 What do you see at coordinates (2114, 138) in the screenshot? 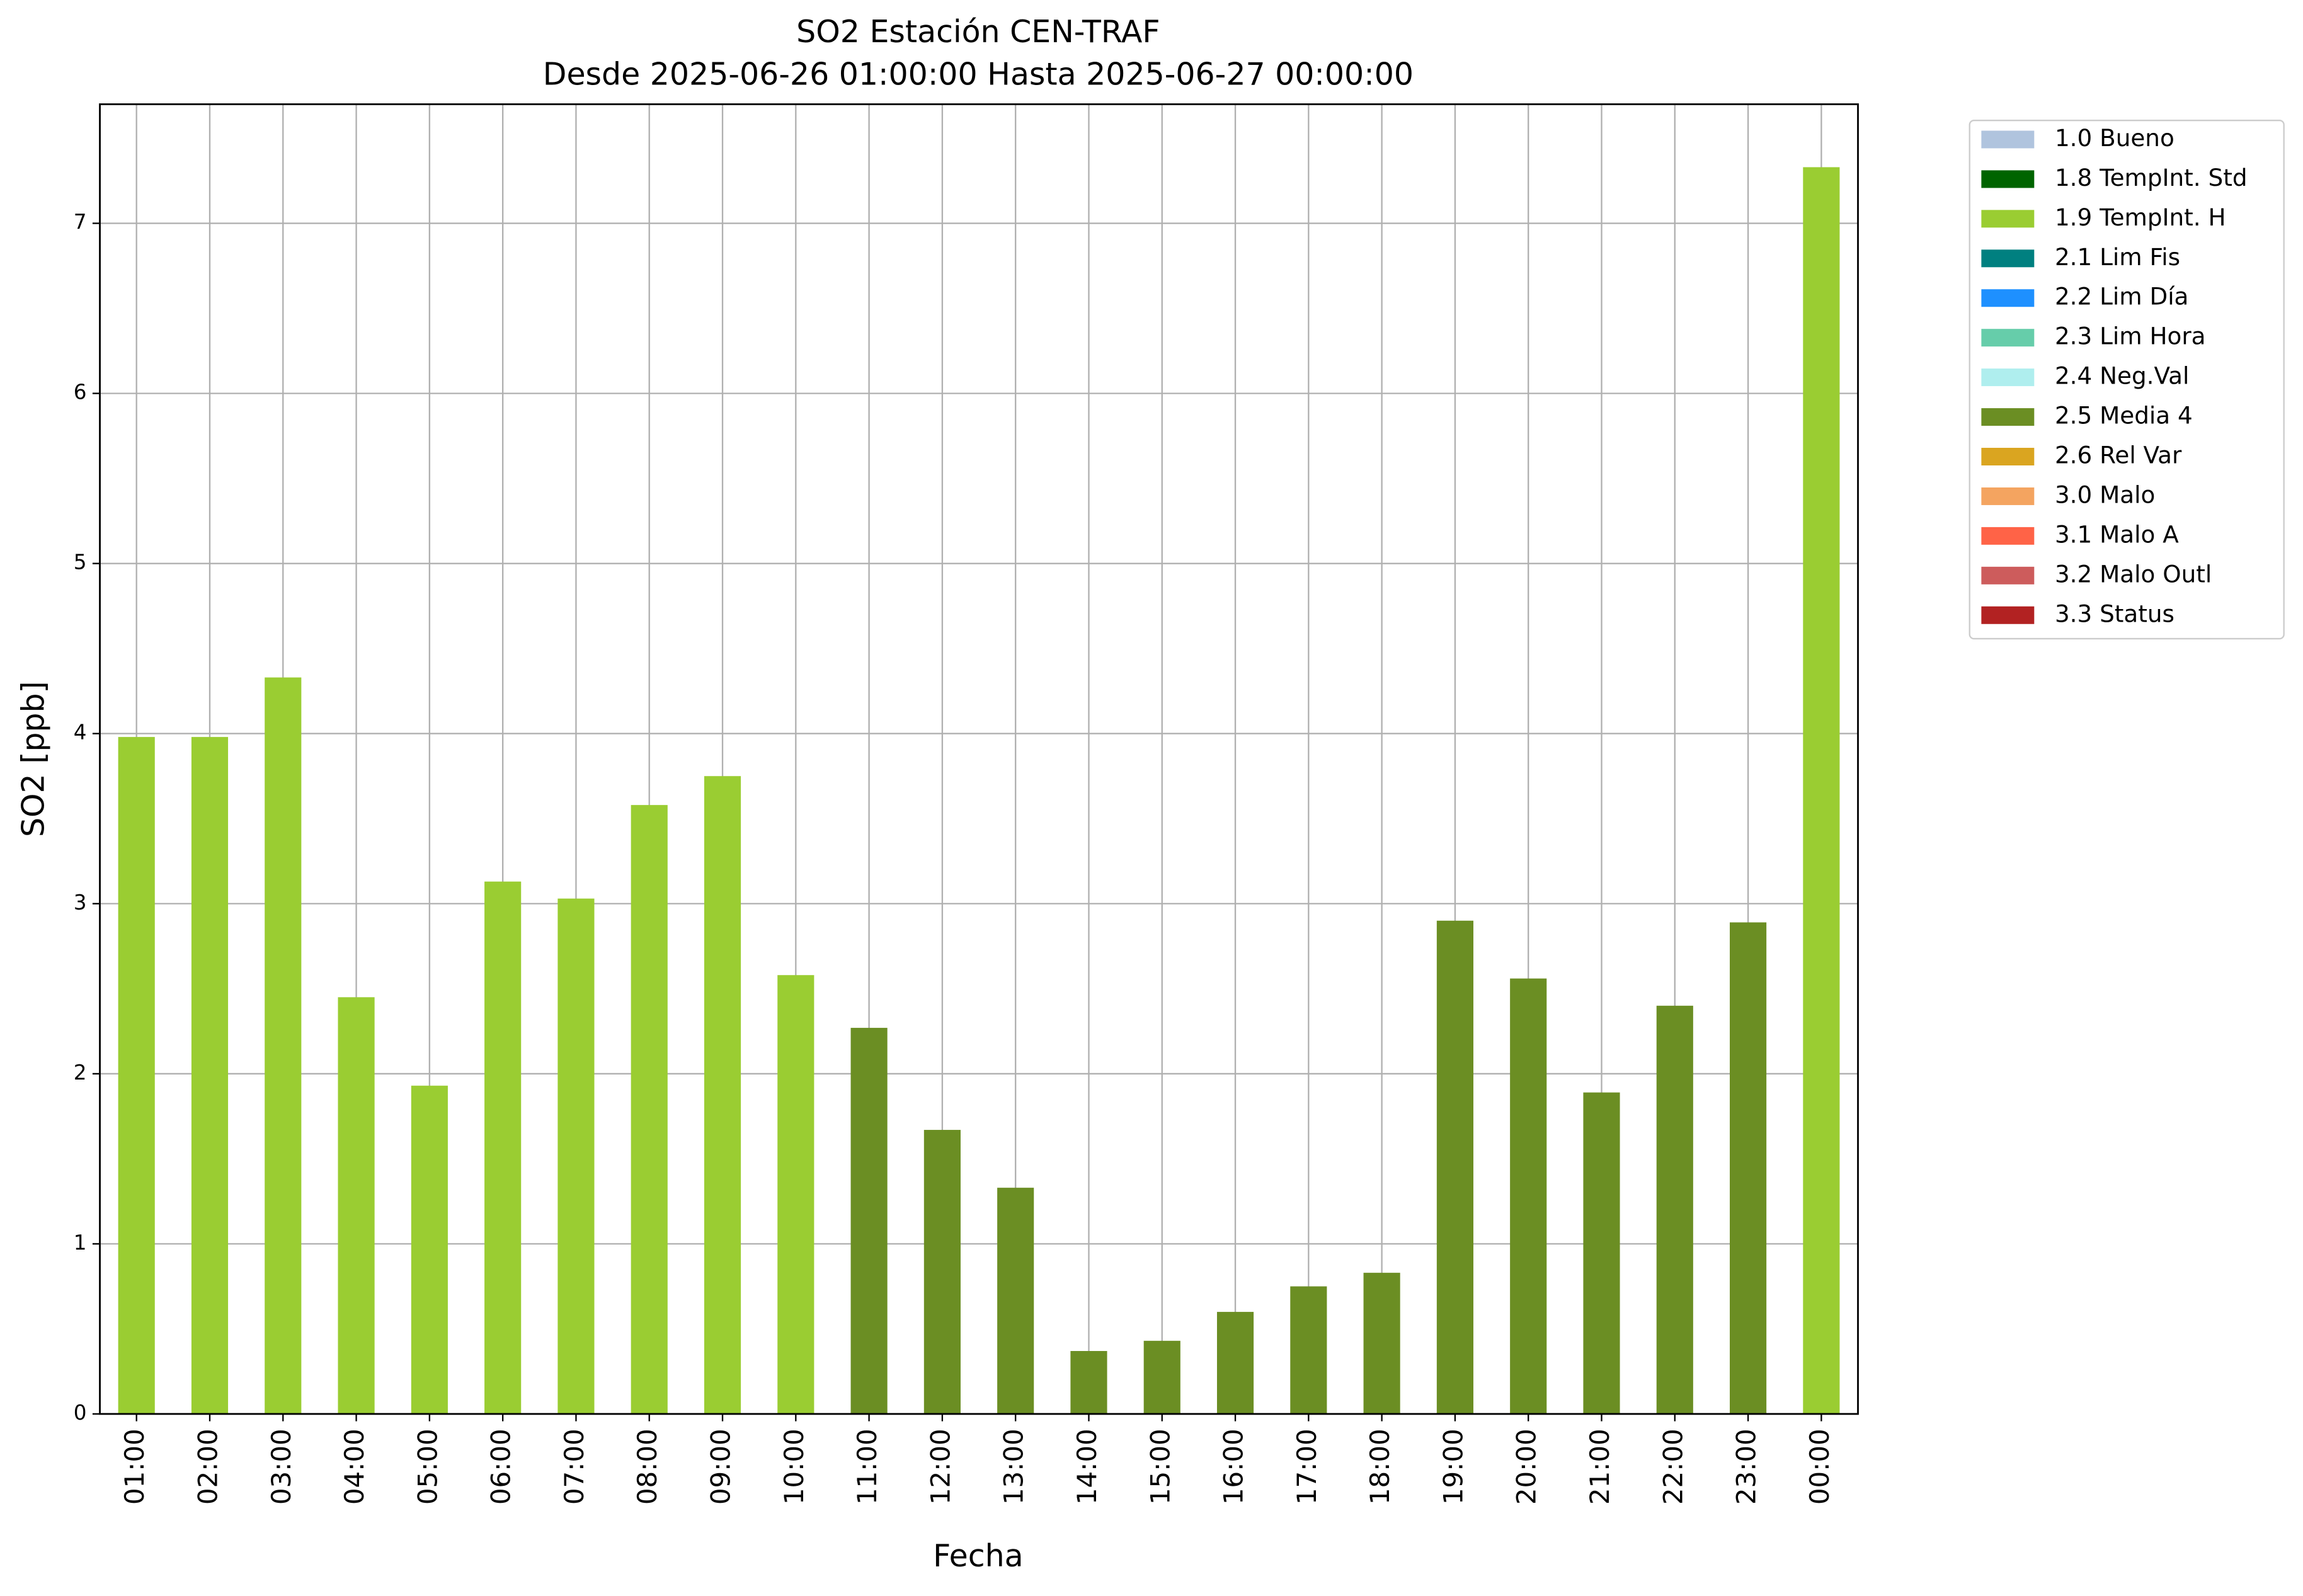
I see `legend-label: 1.0 Bueno` at bounding box center [2114, 138].